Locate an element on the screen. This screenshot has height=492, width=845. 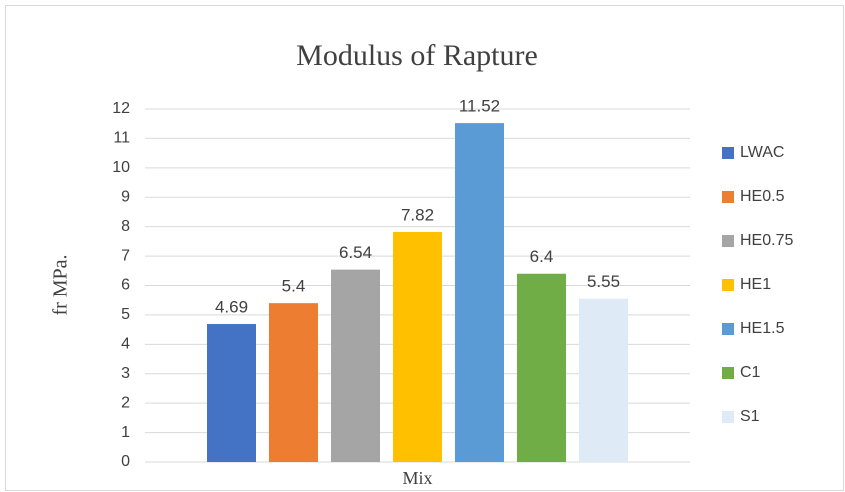
y-tick-label: 9 is located at coordinates (125, 196).